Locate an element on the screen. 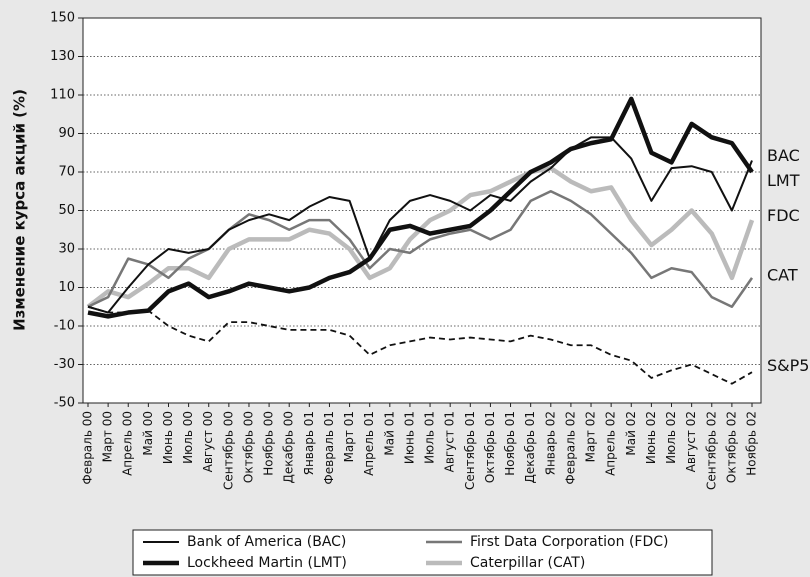  end-label: FDC is located at coordinates (783, 215).